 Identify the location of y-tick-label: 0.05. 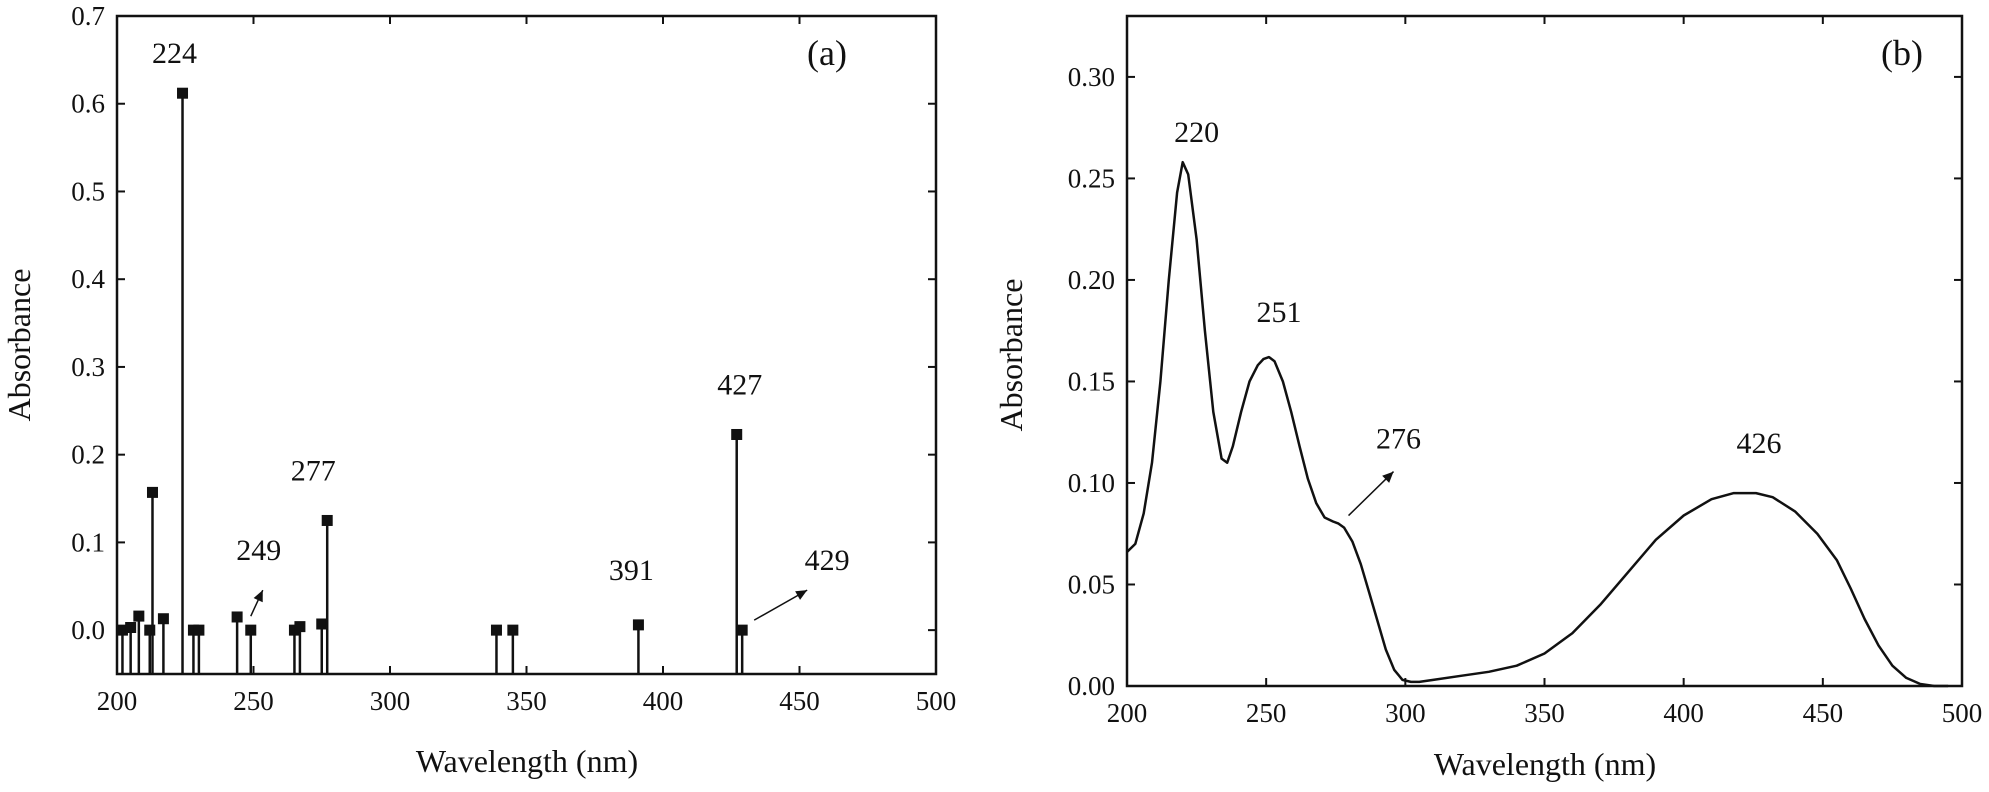
(1091, 584).